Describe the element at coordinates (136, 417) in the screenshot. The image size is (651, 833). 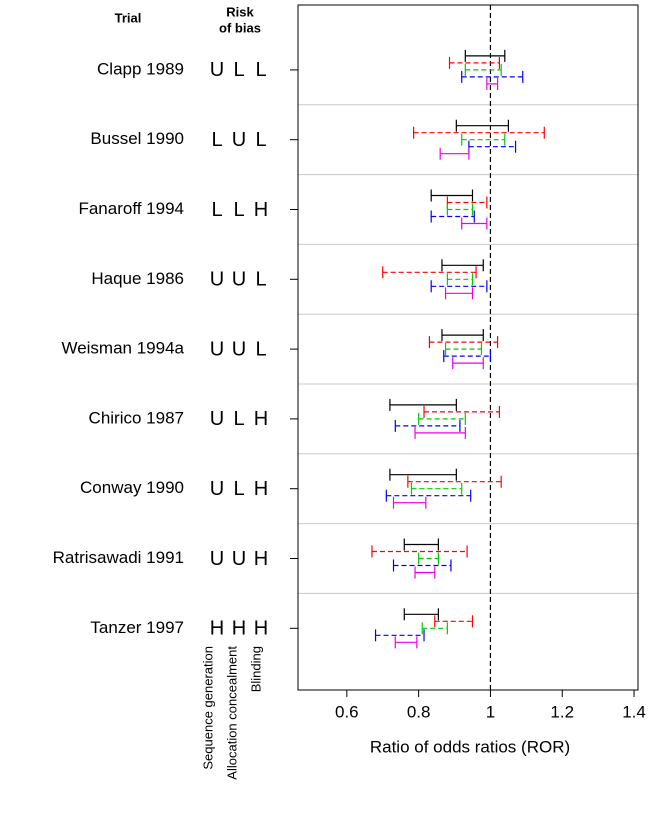
I see `trial-label: Chirico 1987` at that location.